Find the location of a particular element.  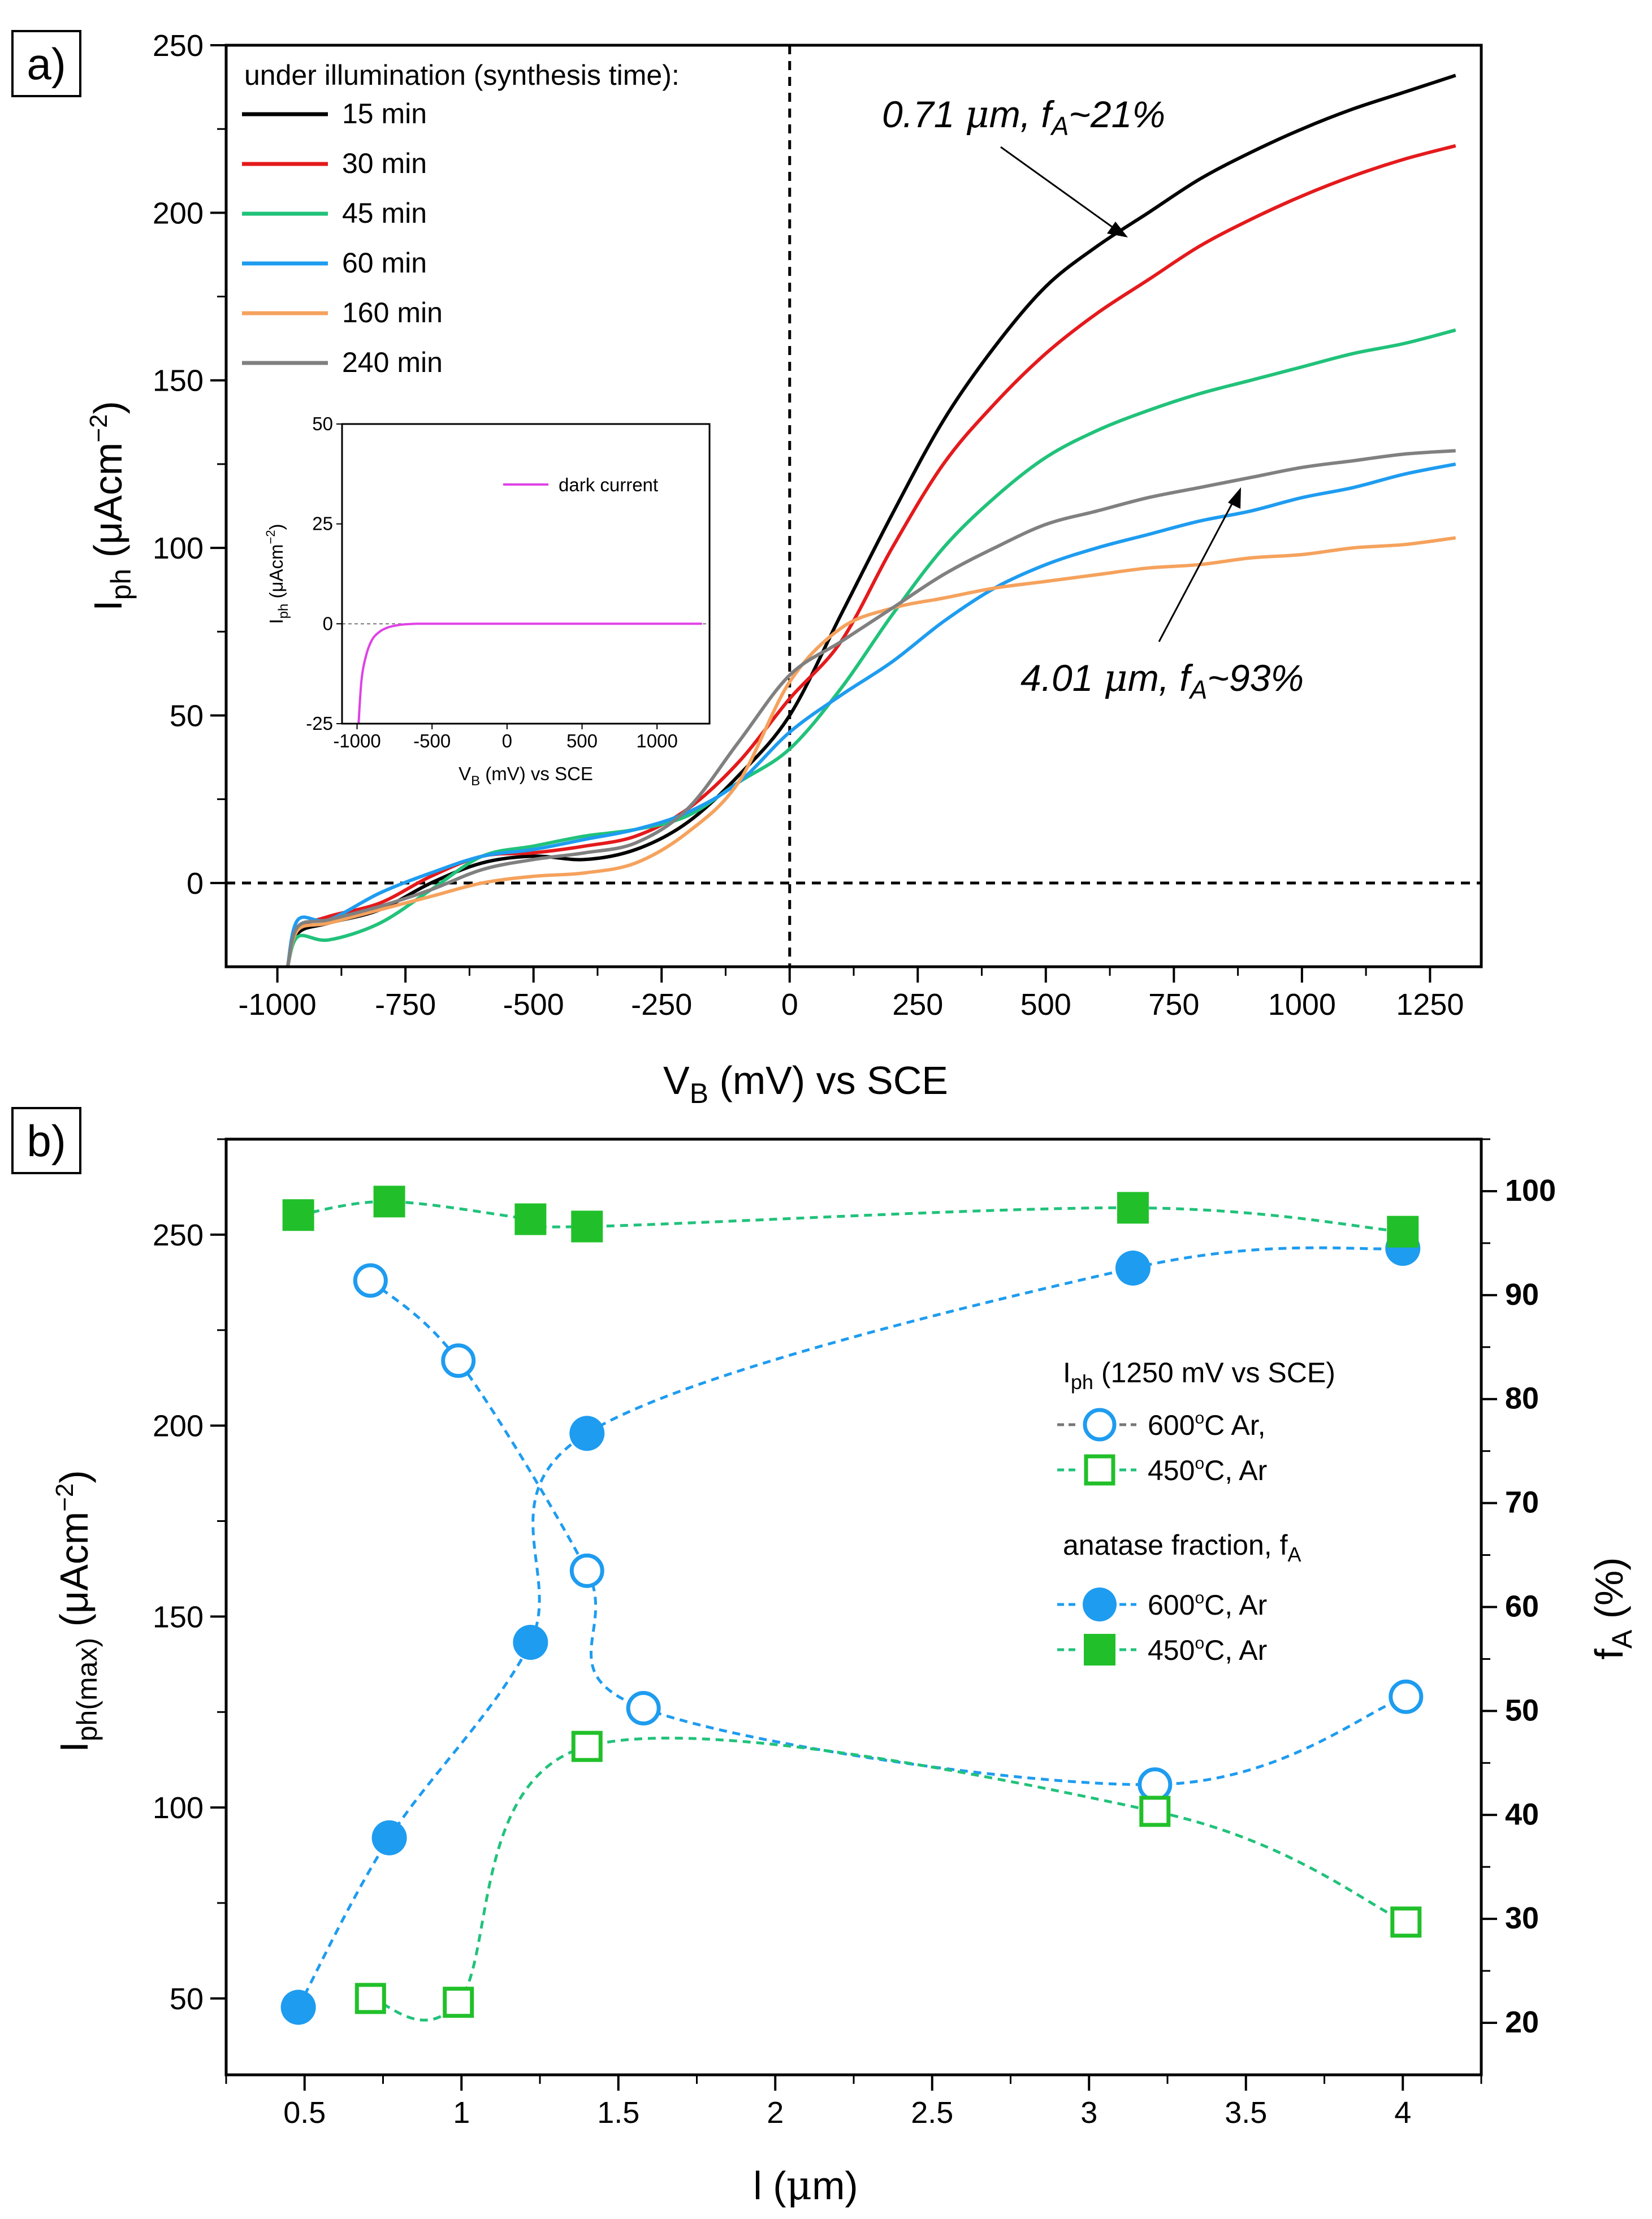

x-tick-label: 1000 is located at coordinates (1302, 1005).